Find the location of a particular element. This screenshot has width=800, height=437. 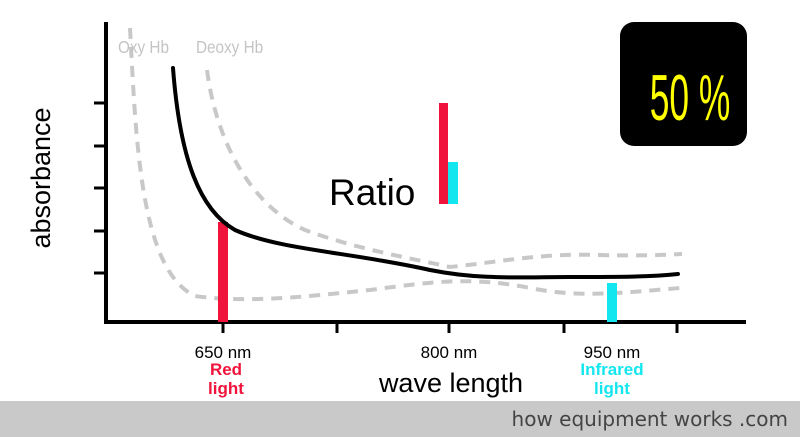

ratio-cyan-bar is located at coordinates (453, 183).